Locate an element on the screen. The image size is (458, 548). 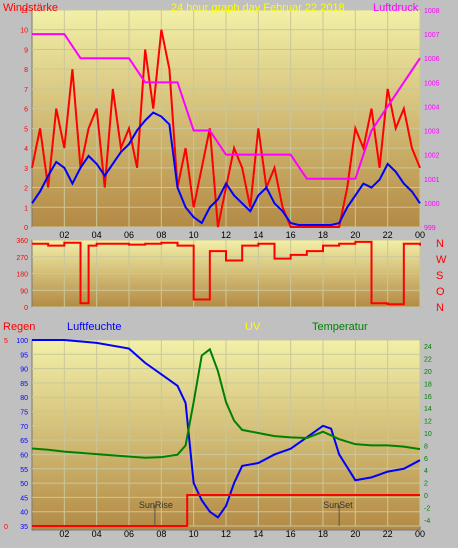
y-right-tick-label: 1000 is located at coordinates (432, 204).